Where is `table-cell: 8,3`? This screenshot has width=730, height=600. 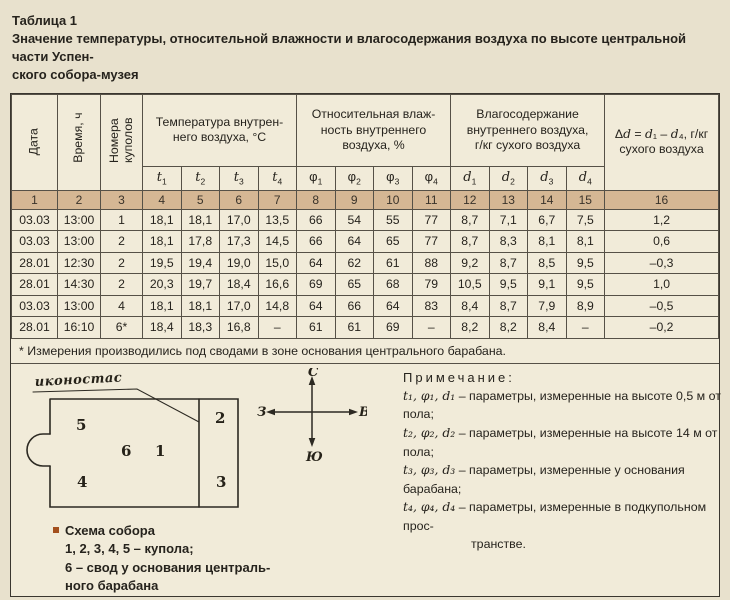 table-cell: 8,3 is located at coordinates (508, 241).